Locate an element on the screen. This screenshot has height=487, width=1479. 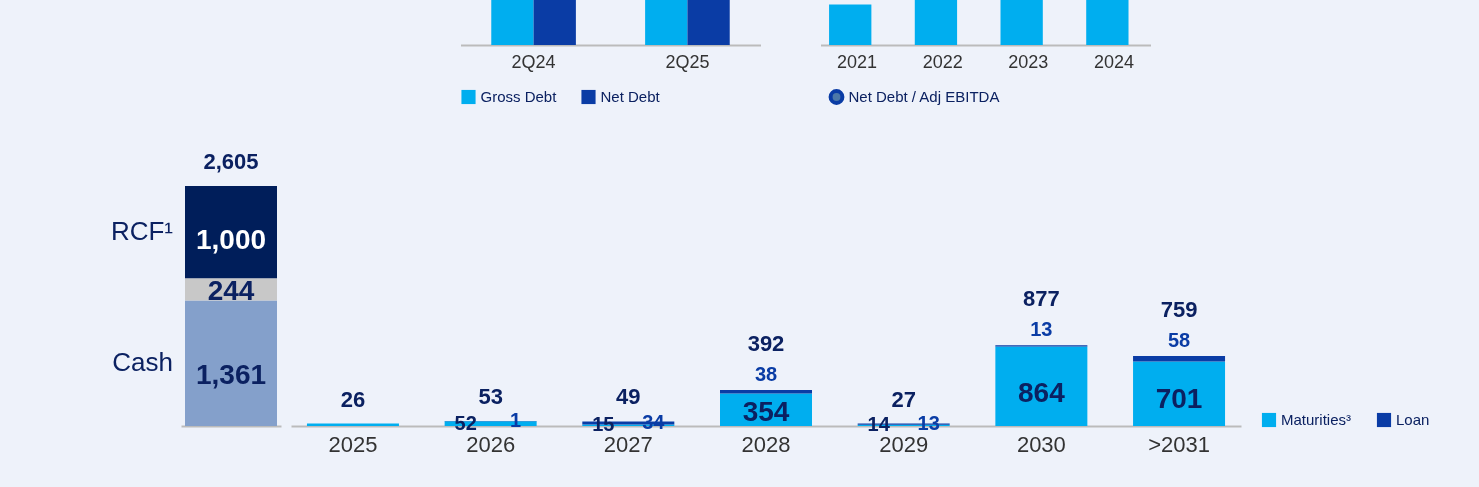
x-tick-label: 2028 is located at coordinates (766, 444).